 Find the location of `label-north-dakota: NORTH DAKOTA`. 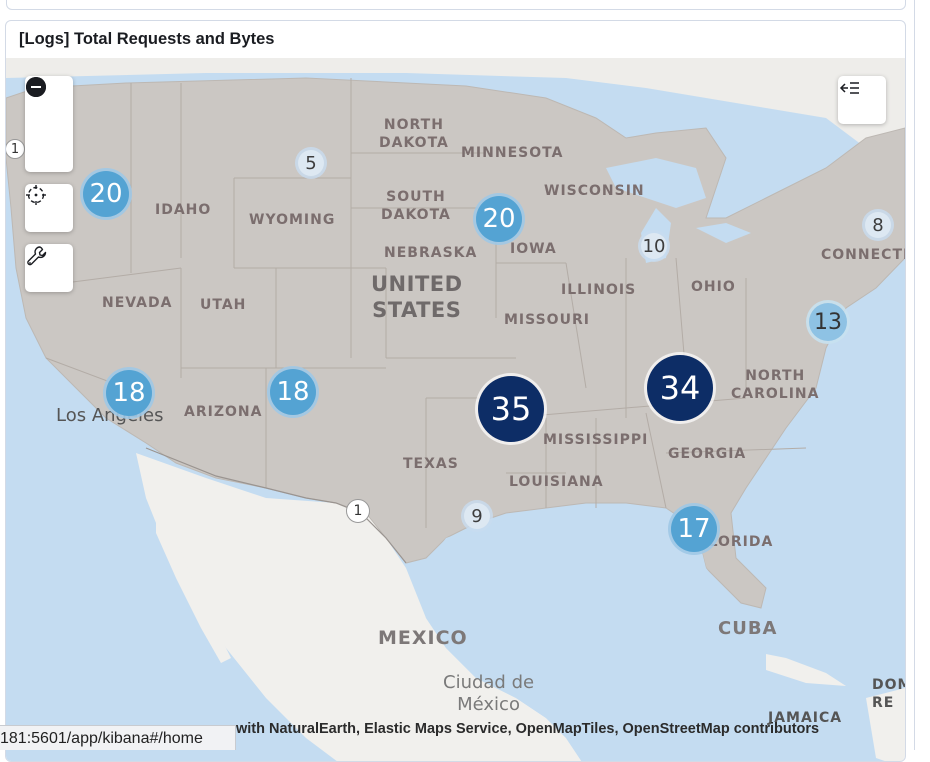

label-north-dakota: NORTH DAKOTA is located at coordinates (414, 134).